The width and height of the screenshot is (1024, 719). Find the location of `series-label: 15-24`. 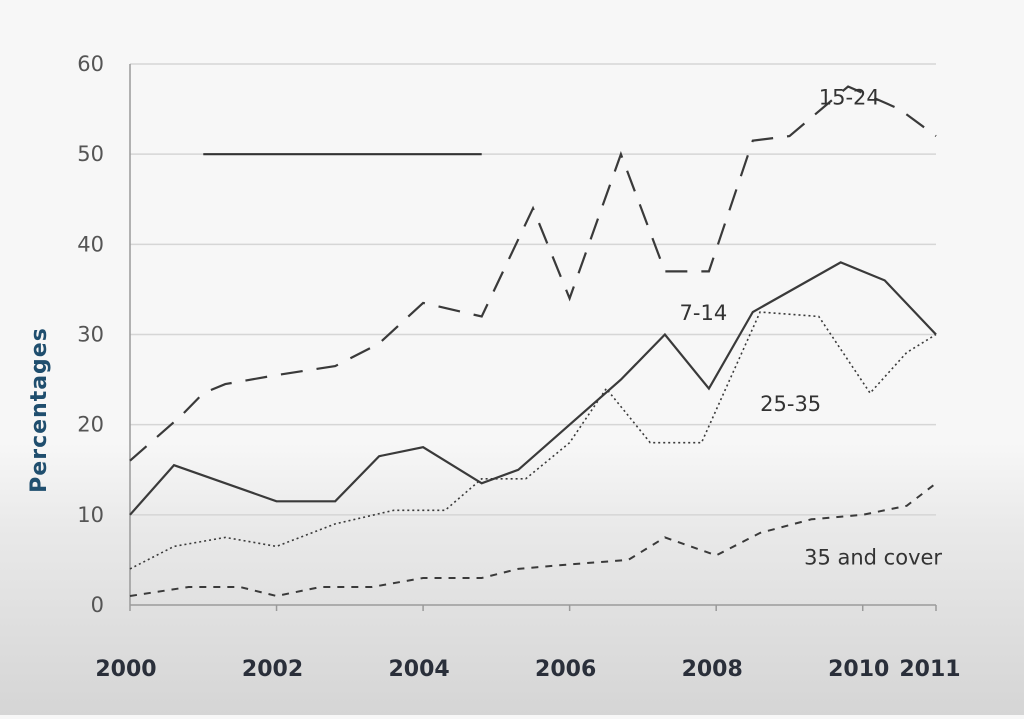

series-label: 15-24 is located at coordinates (849, 98).